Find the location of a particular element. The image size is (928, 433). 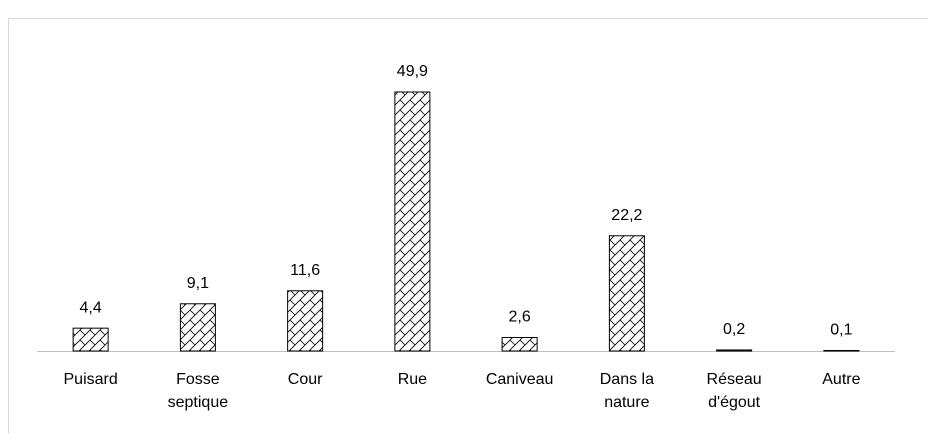

value-label: 11,6 is located at coordinates (305, 270).